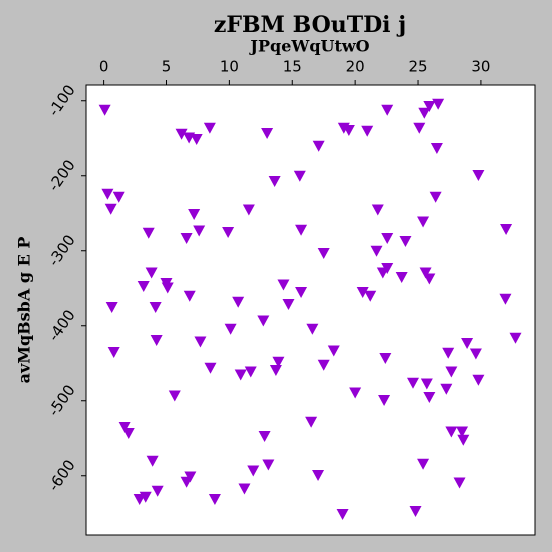  What do you see at coordinates (61, 475) in the screenshot?
I see `y-tick-label: -600` at bounding box center [61, 475].